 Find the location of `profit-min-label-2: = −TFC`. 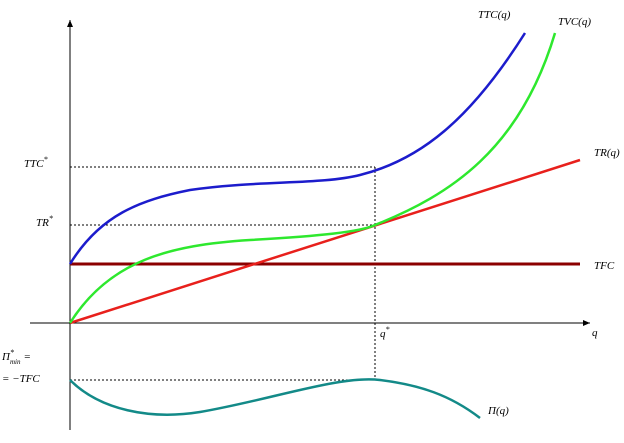

profit-min-label-2: = −TFC is located at coordinates (21, 379).